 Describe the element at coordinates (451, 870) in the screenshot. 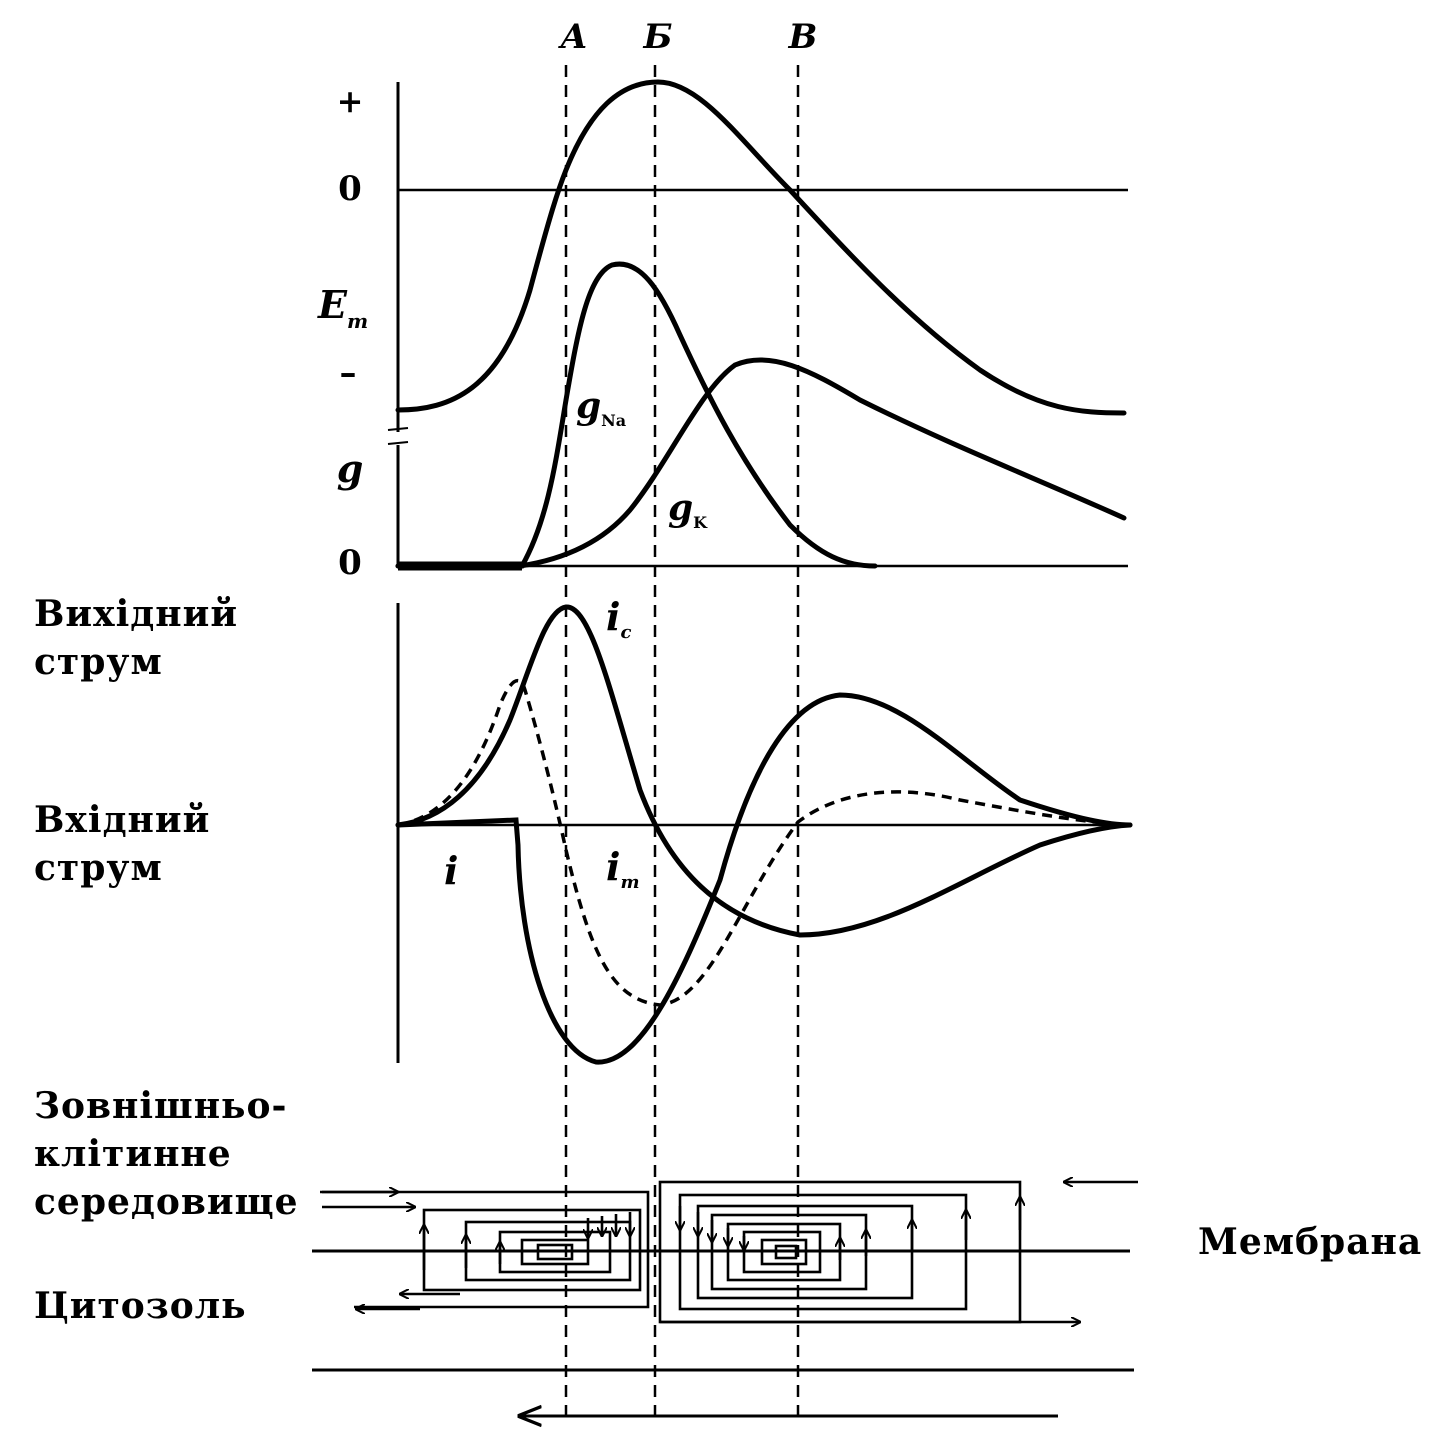

I see `total-current-label: i` at that location.